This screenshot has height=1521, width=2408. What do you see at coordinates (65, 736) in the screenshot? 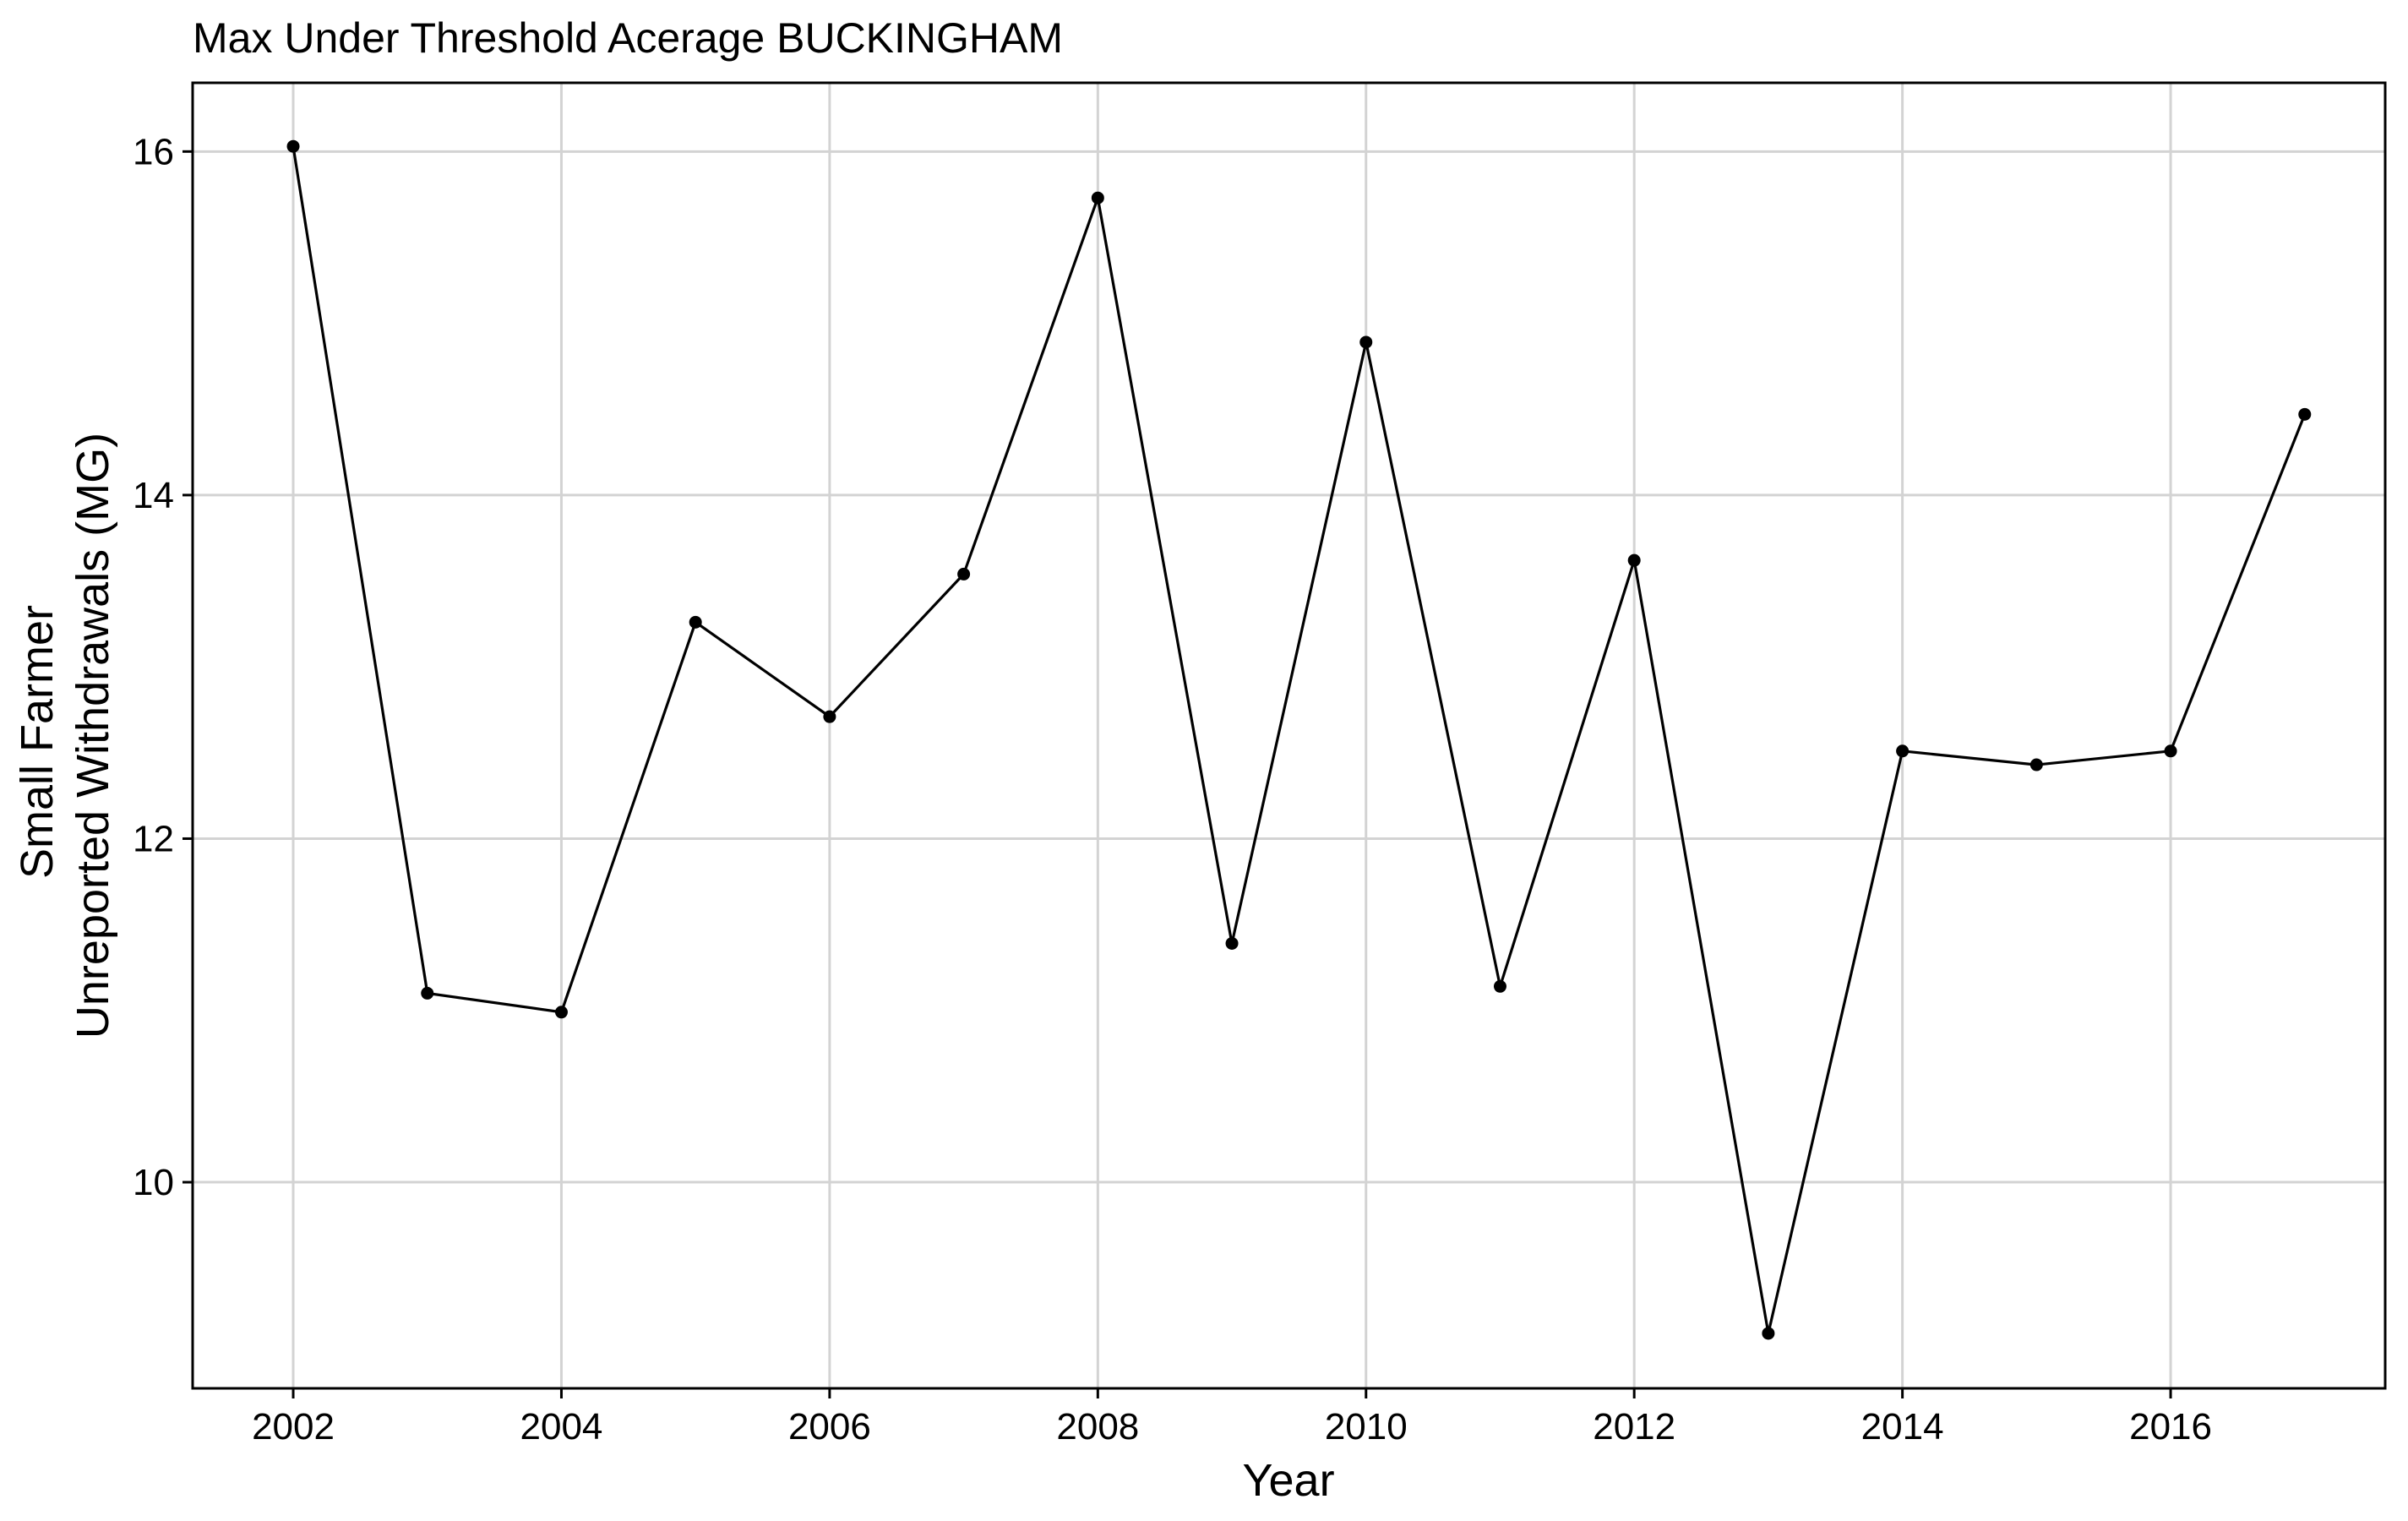
I see `y-axis-title: Small Farmer Unreported Withdrawals (MG)` at bounding box center [65, 736].